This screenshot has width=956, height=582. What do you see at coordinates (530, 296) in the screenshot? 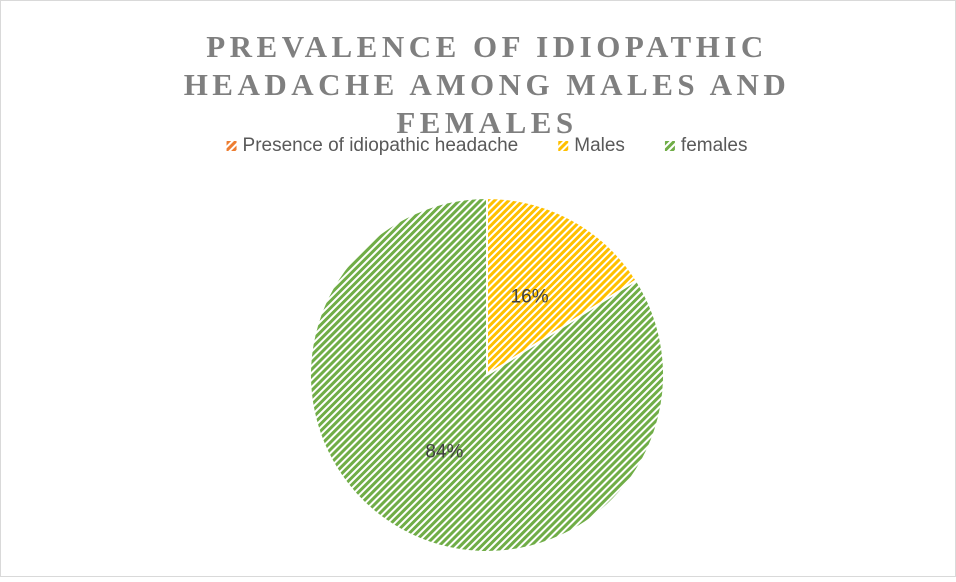
I see `data-label: 16%` at bounding box center [530, 296].